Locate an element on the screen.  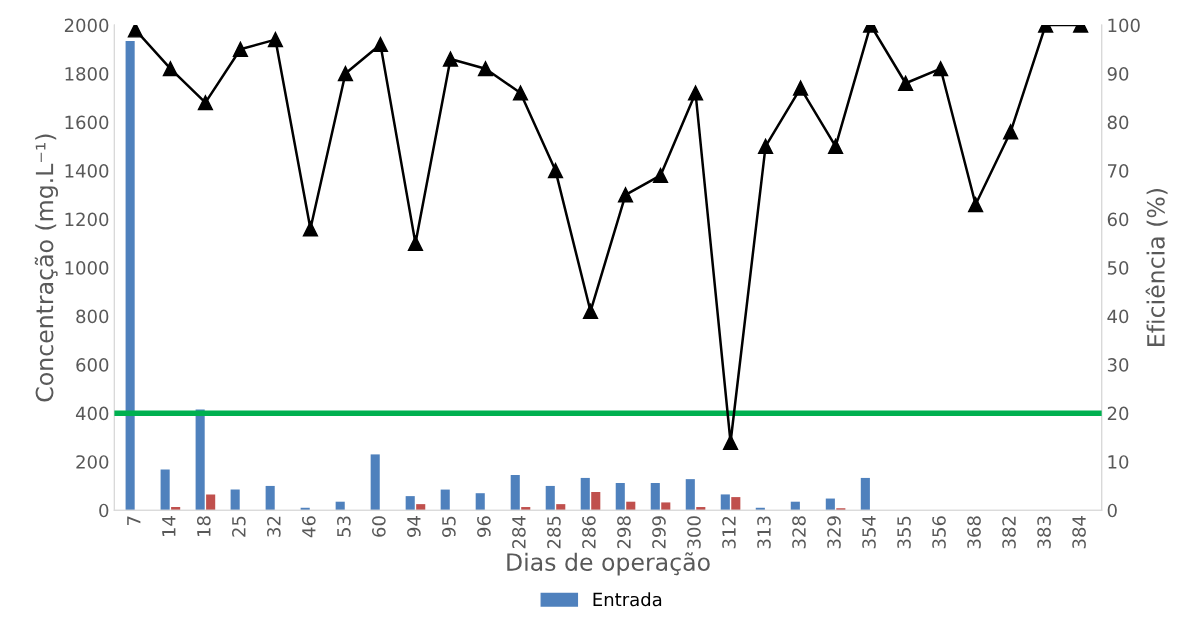
x-tick-label: 368 is located at coordinates (974, 532).